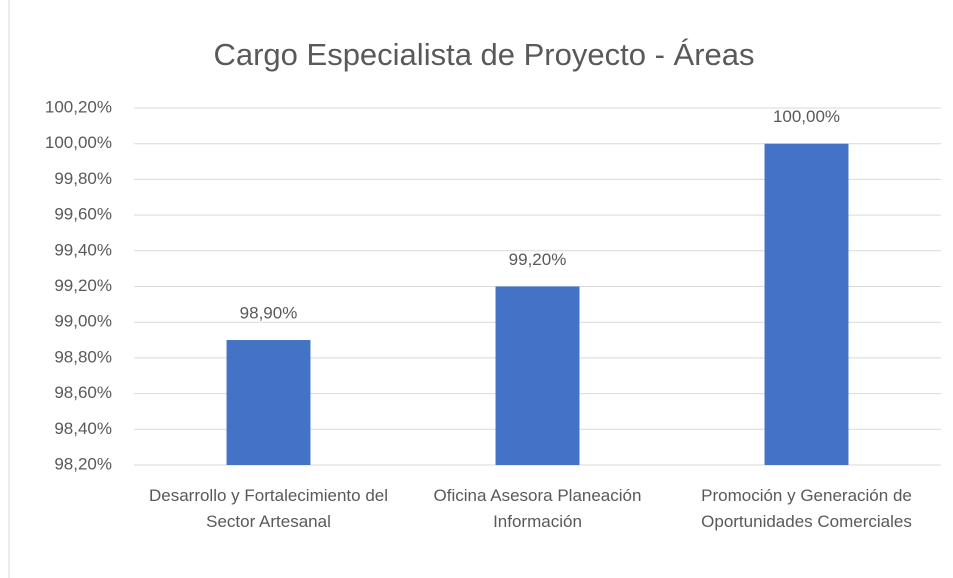 The height and width of the screenshot is (578, 953). I want to click on value-label: 98,90%, so click(269, 313).